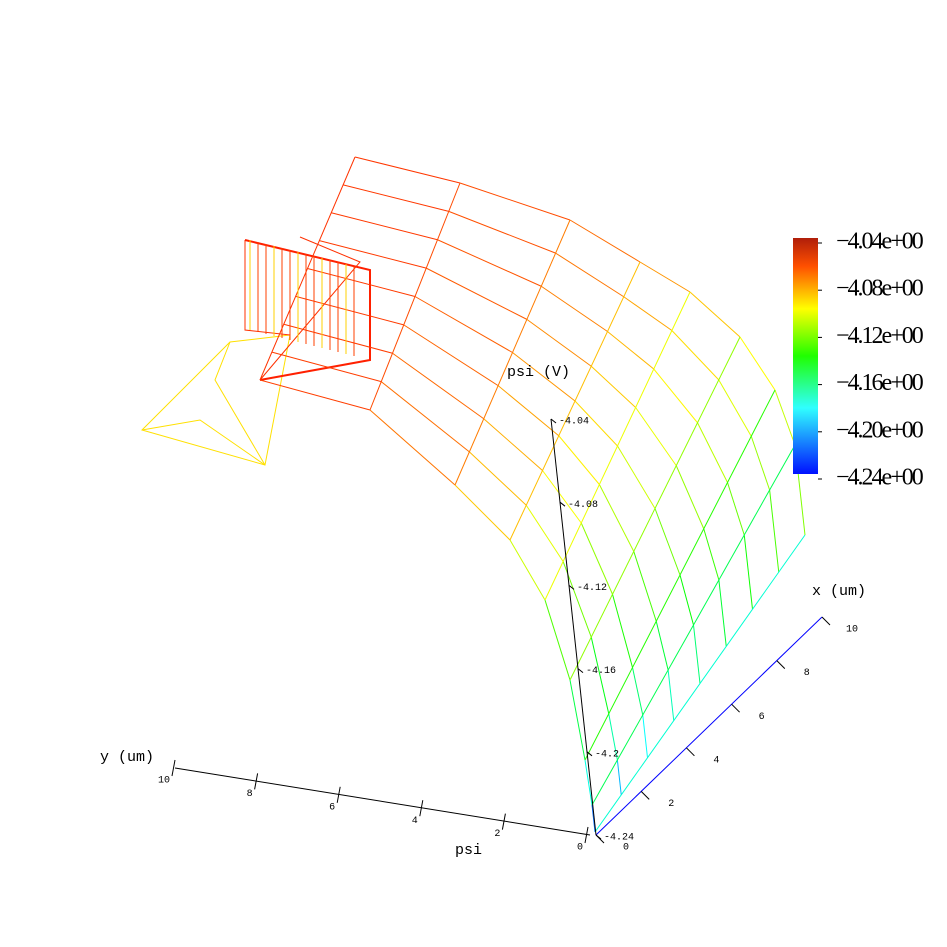 This screenshot has width=947, height=947. What do you see at coordinates (497, 834) in the screenshot?
I see `y-tick-label: 2` at bounding box center [497, 834].